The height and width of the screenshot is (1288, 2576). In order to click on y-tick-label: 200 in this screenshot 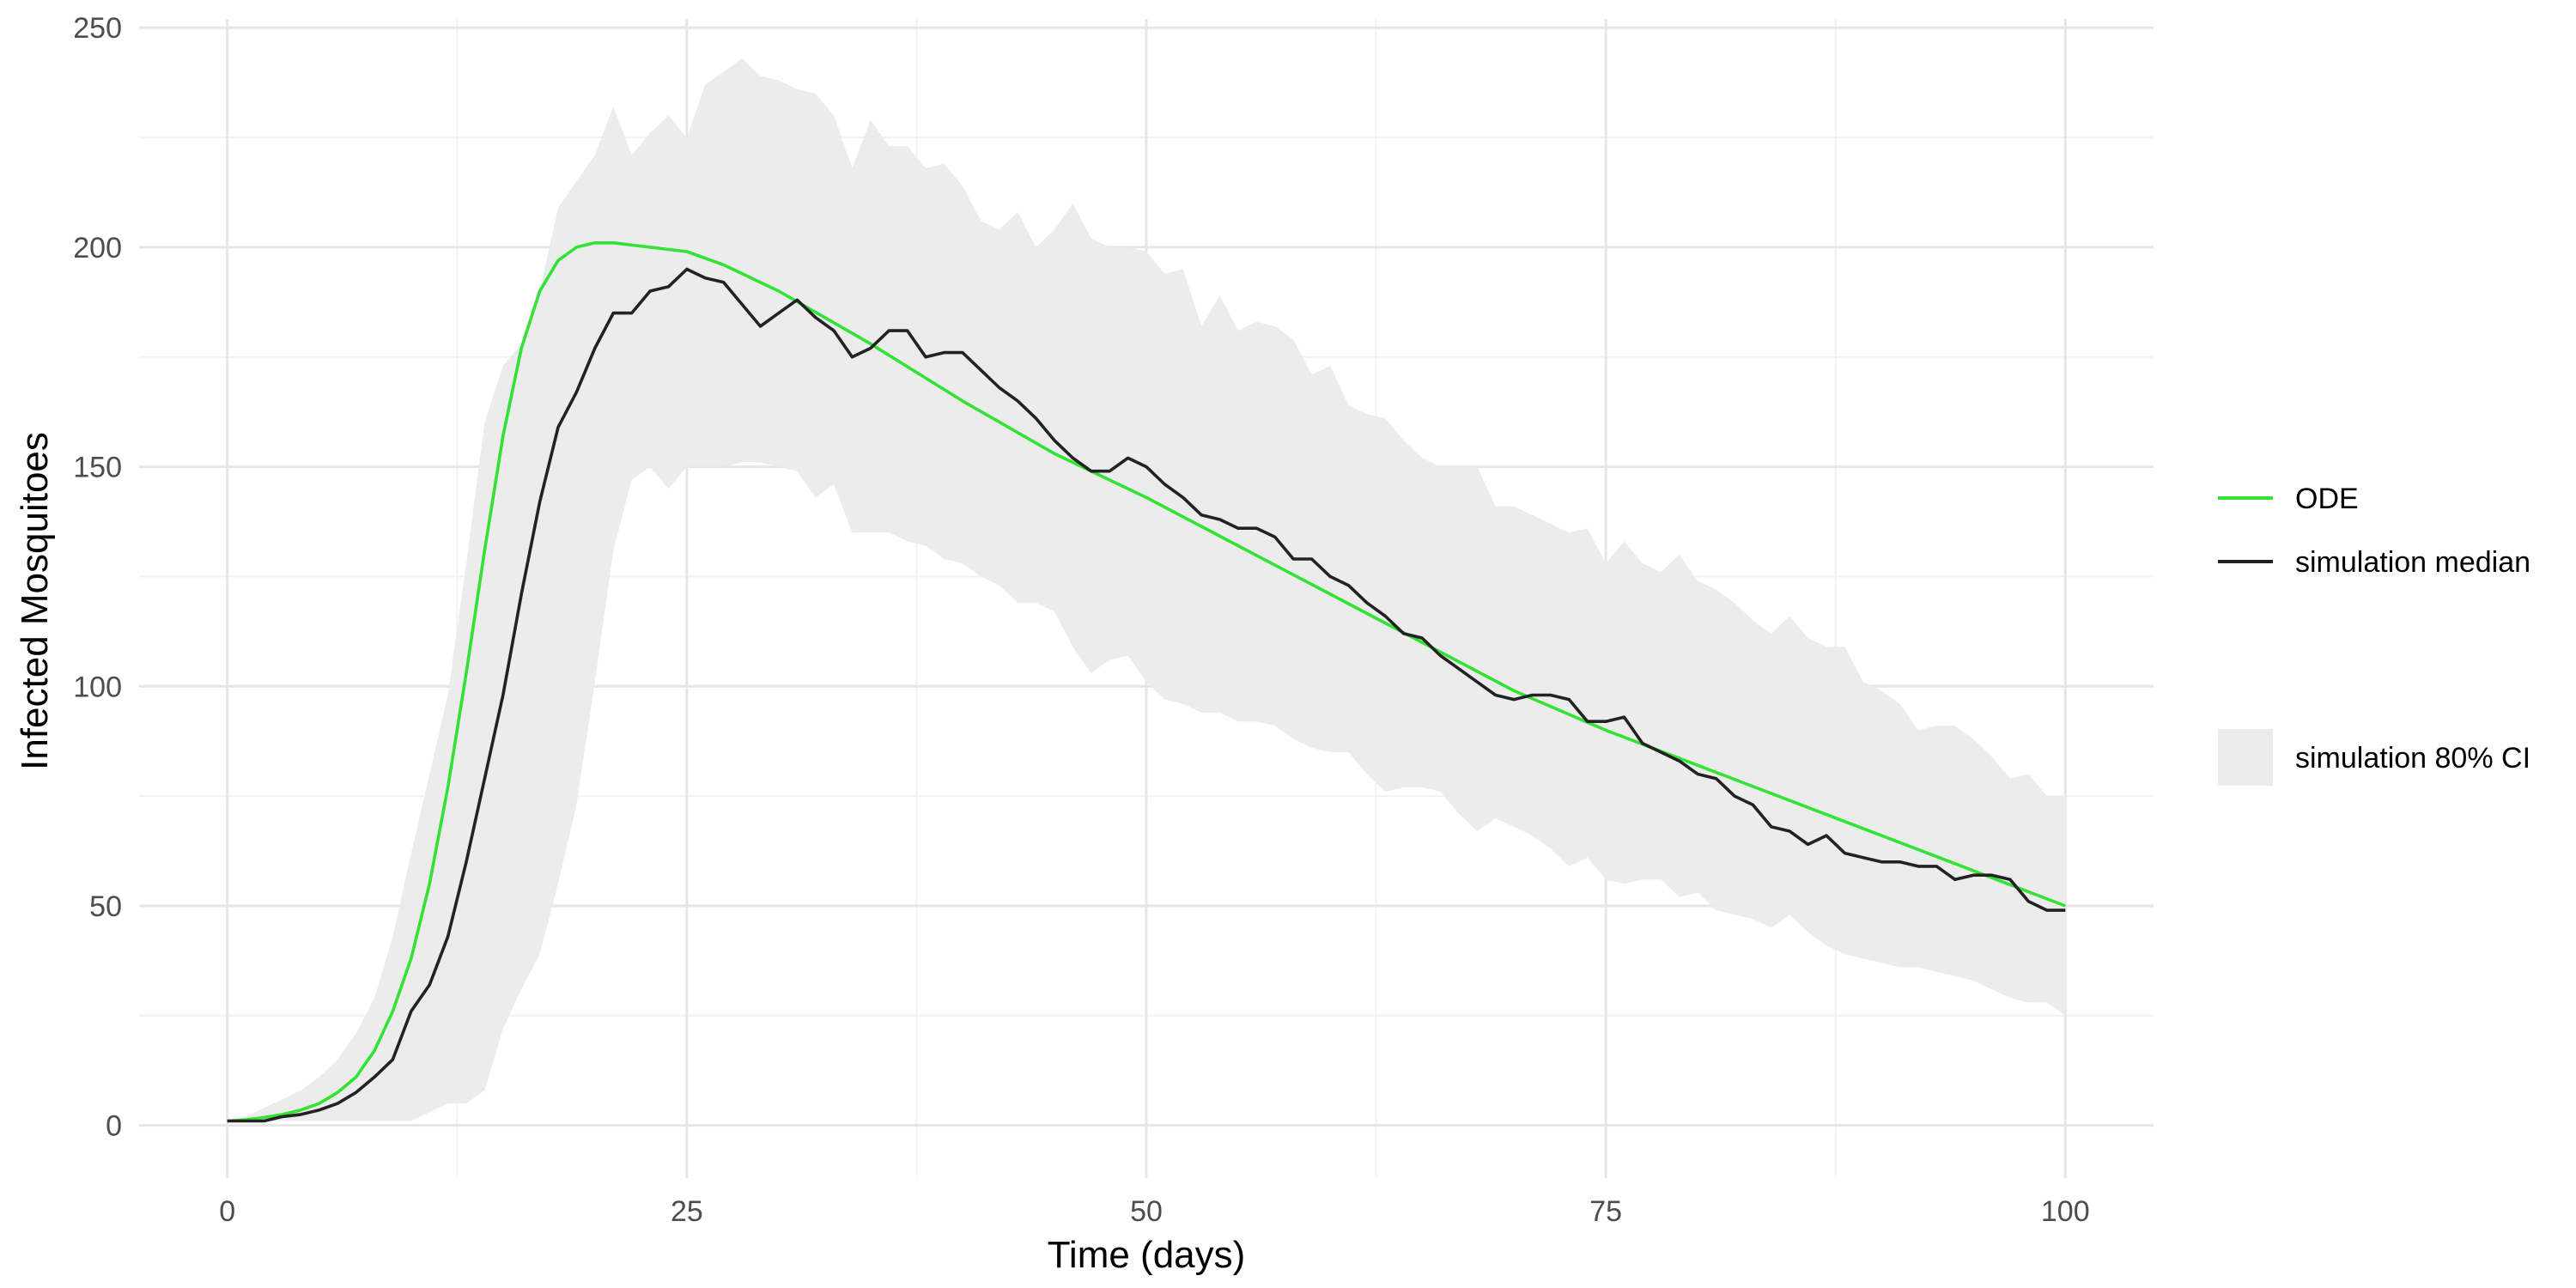, I will do `click(98, 248)`.